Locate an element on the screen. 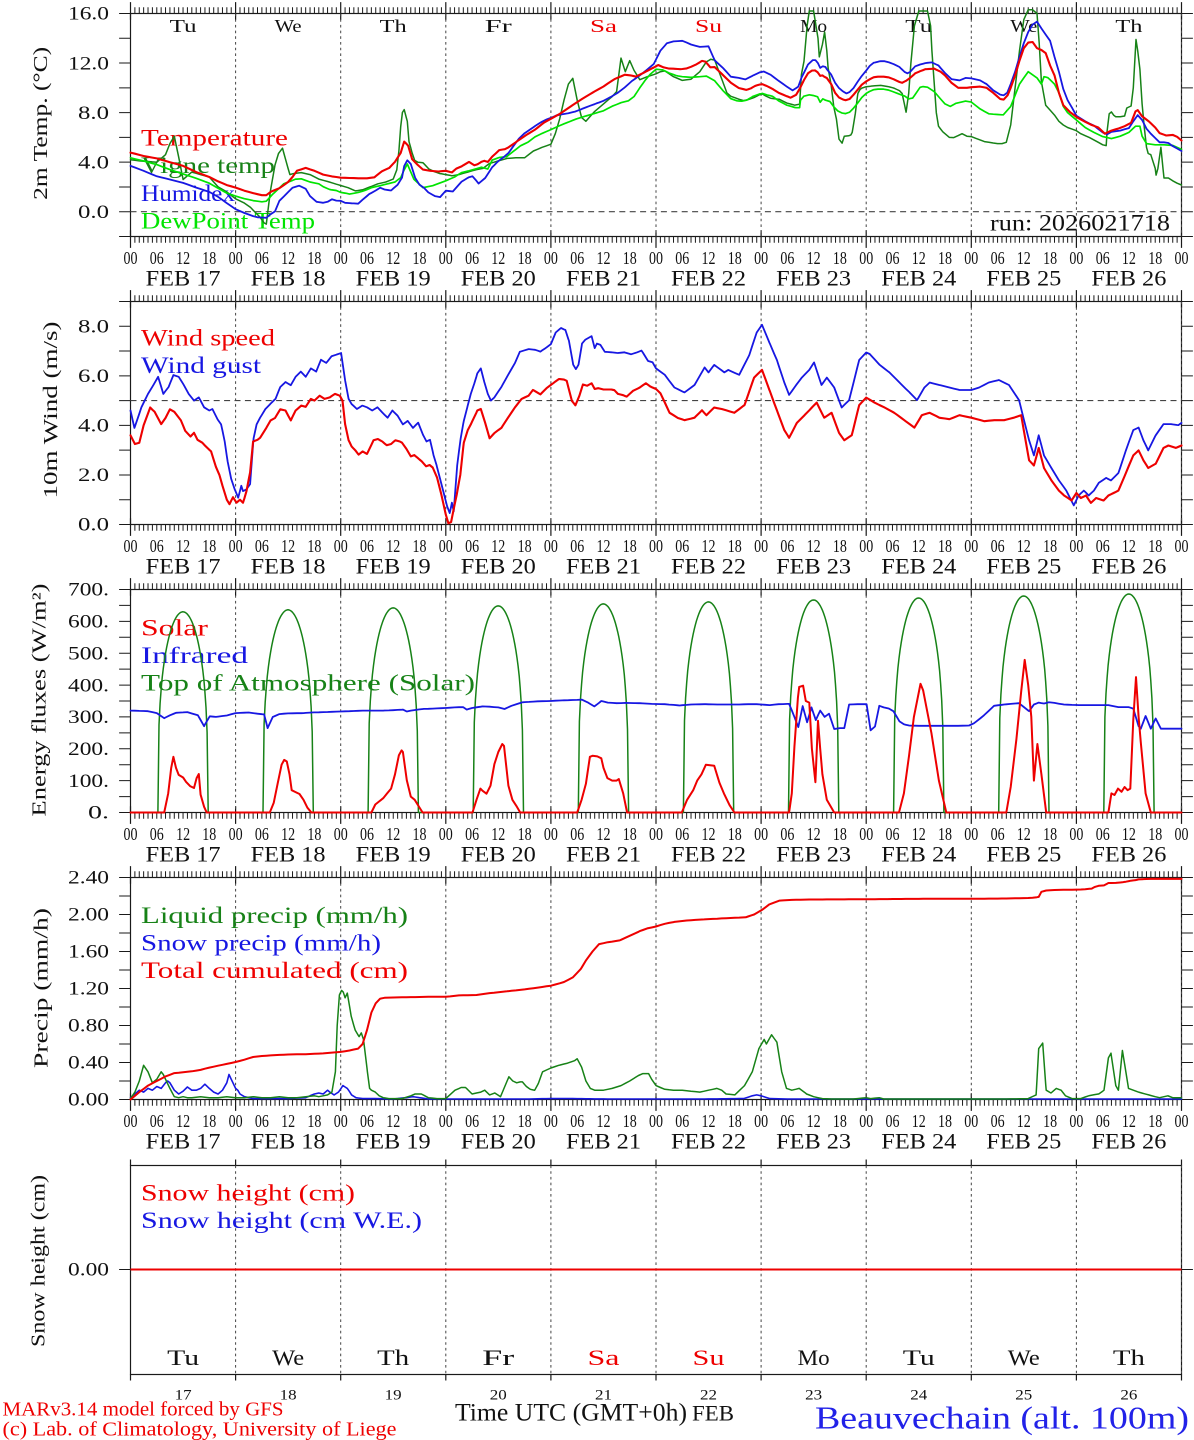 This screenshot has width=1194, height=1440. svg-text: 12.0 is located at coordinates (88, 63).